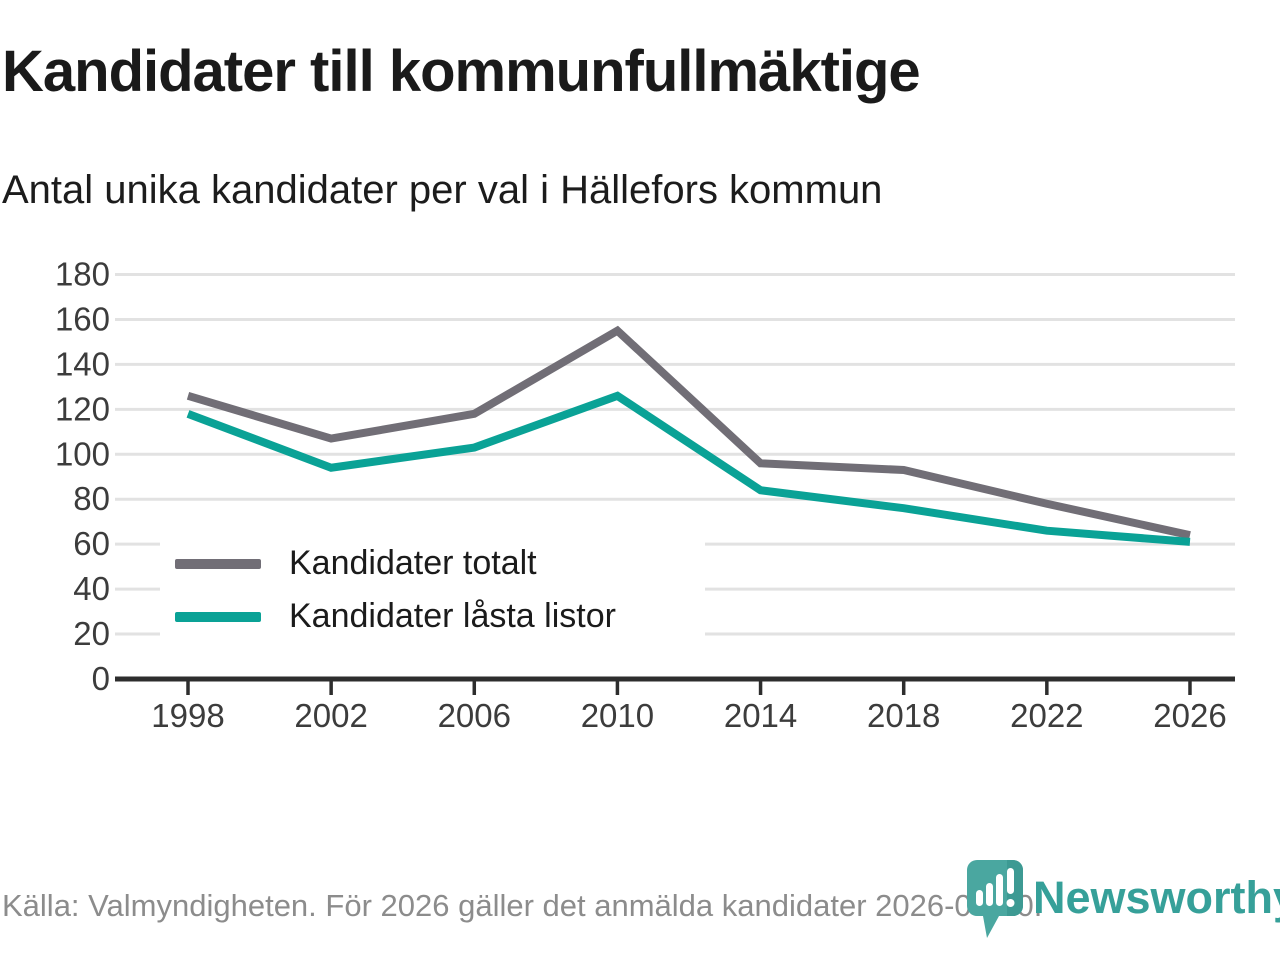  What do you see at coordinates (688, 468) in the screenshot?
I see `series-line-locked-lists` at bounding box center [688, 468].